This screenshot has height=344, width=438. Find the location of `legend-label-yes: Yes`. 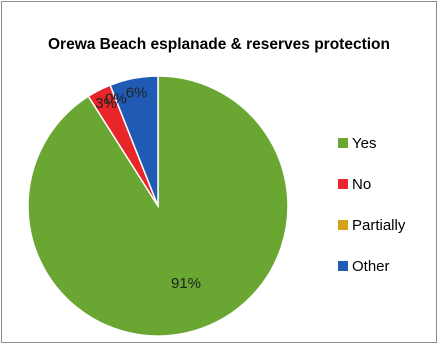

legend-label-yes: Yes is located at coordinates (364, 143).